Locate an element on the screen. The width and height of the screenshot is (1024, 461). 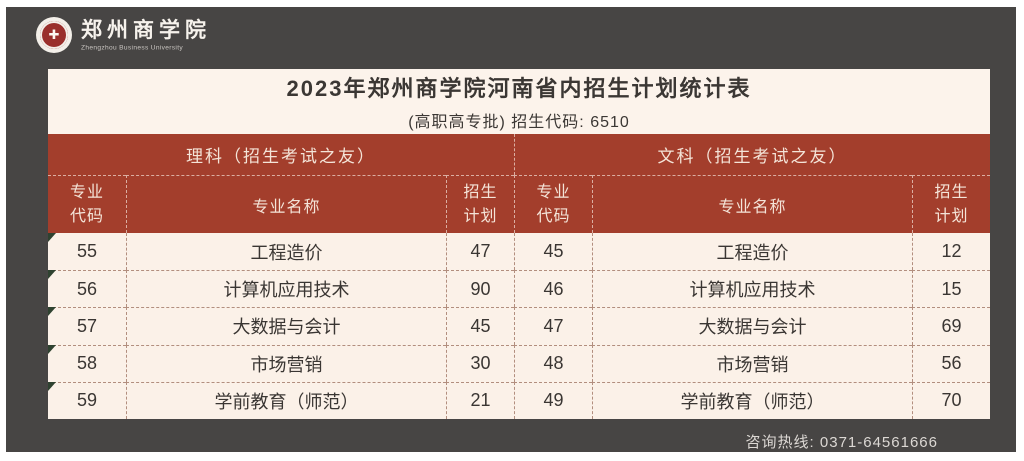
table-cell: 90 is located at coordinates (480, 289).